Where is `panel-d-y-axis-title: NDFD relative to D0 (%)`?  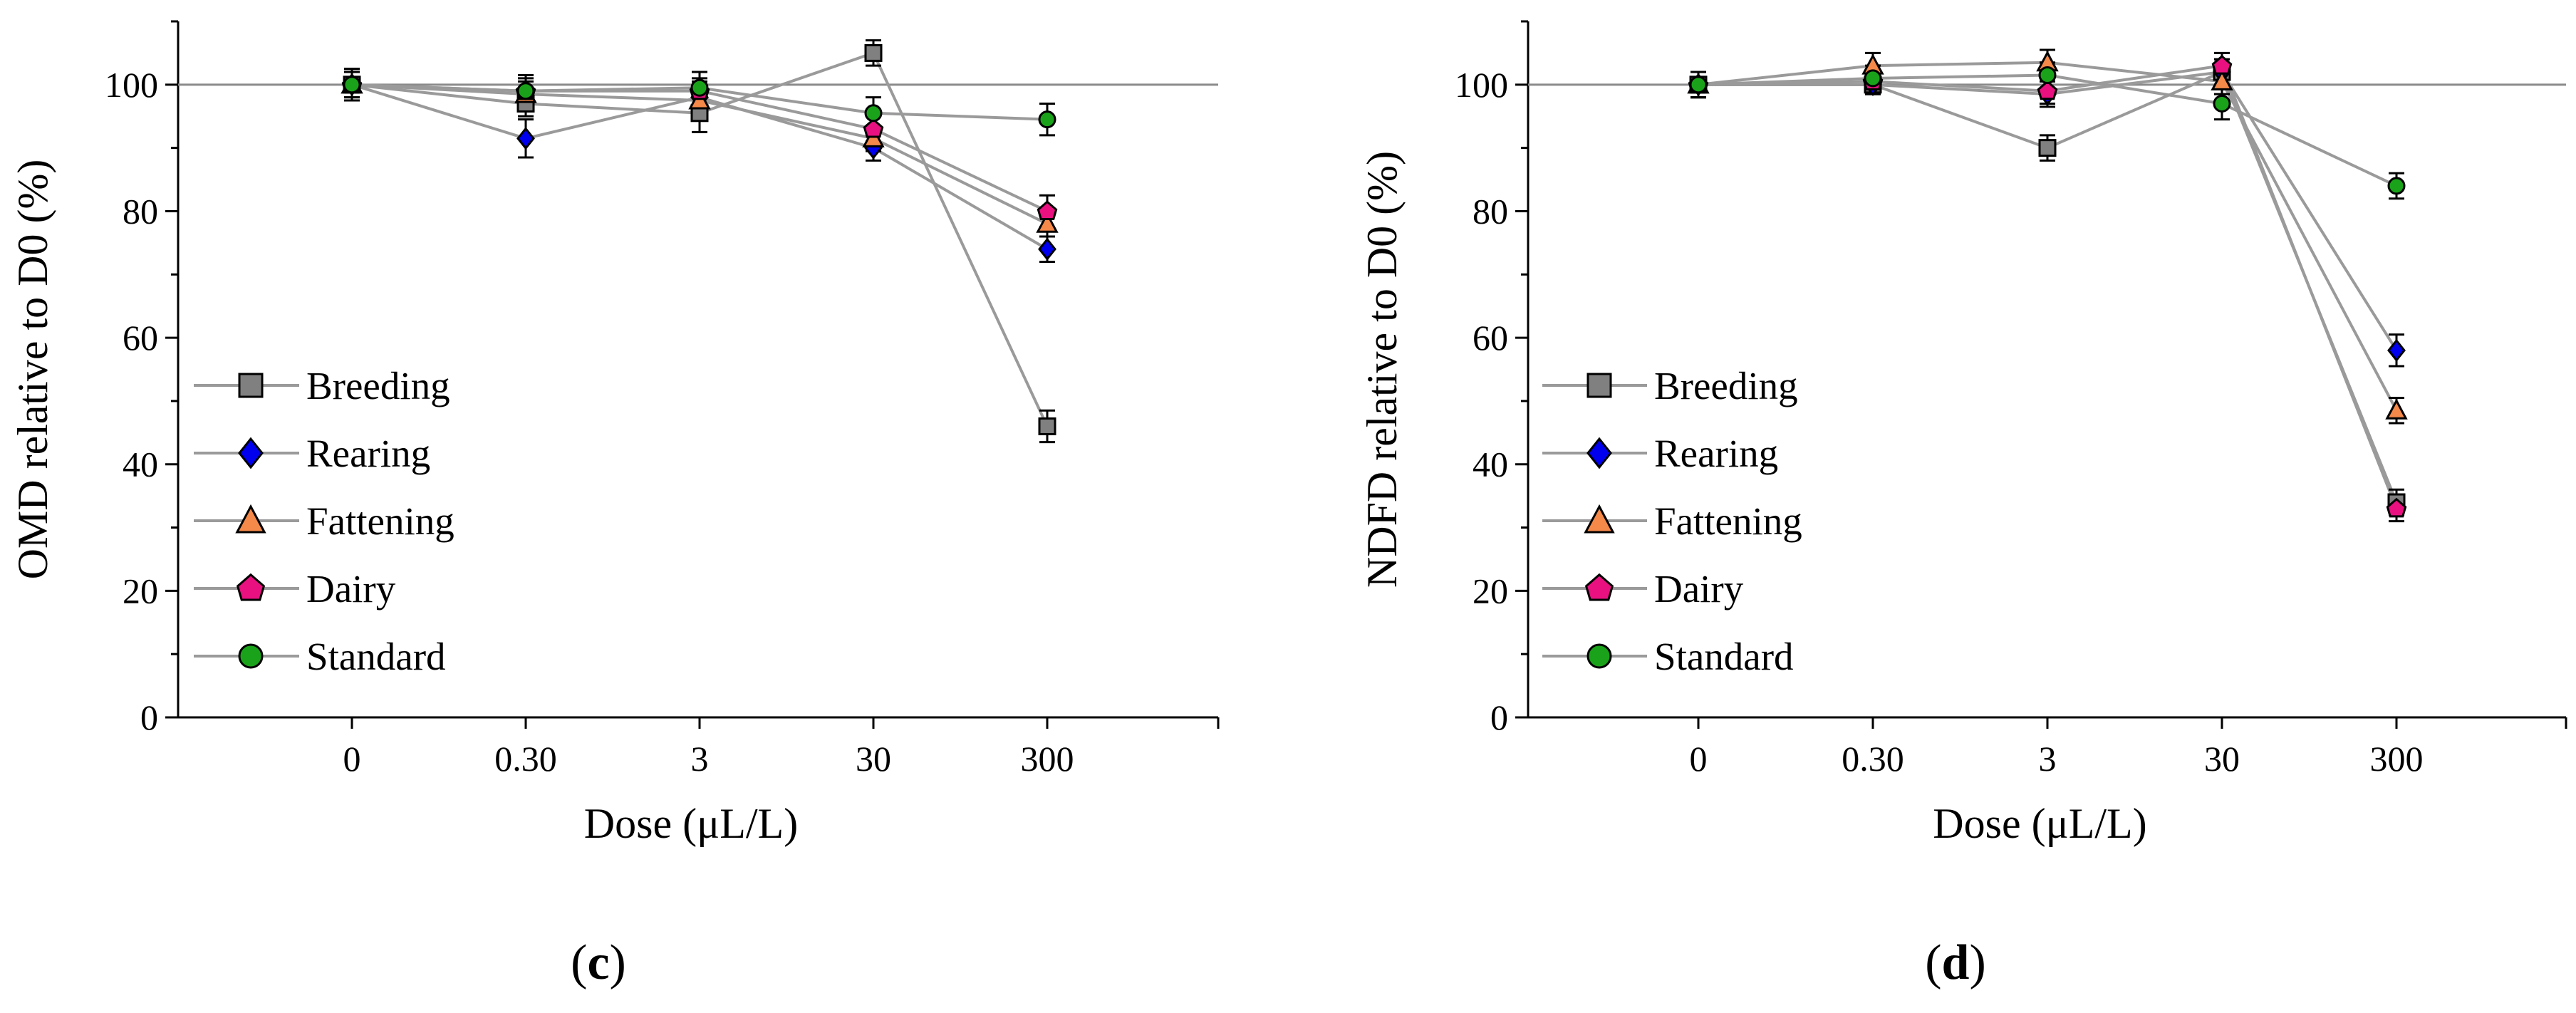 panel-d-y-axis-title: NDFD relative to D0 (%) is located at coordinates (1382, 369).